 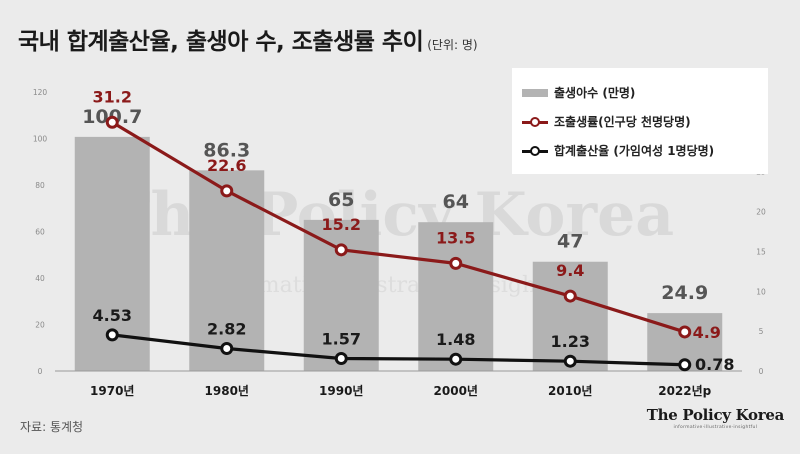 I want to click on legend-item-births: 출생아수 (만명), so click(x=640, y=92).